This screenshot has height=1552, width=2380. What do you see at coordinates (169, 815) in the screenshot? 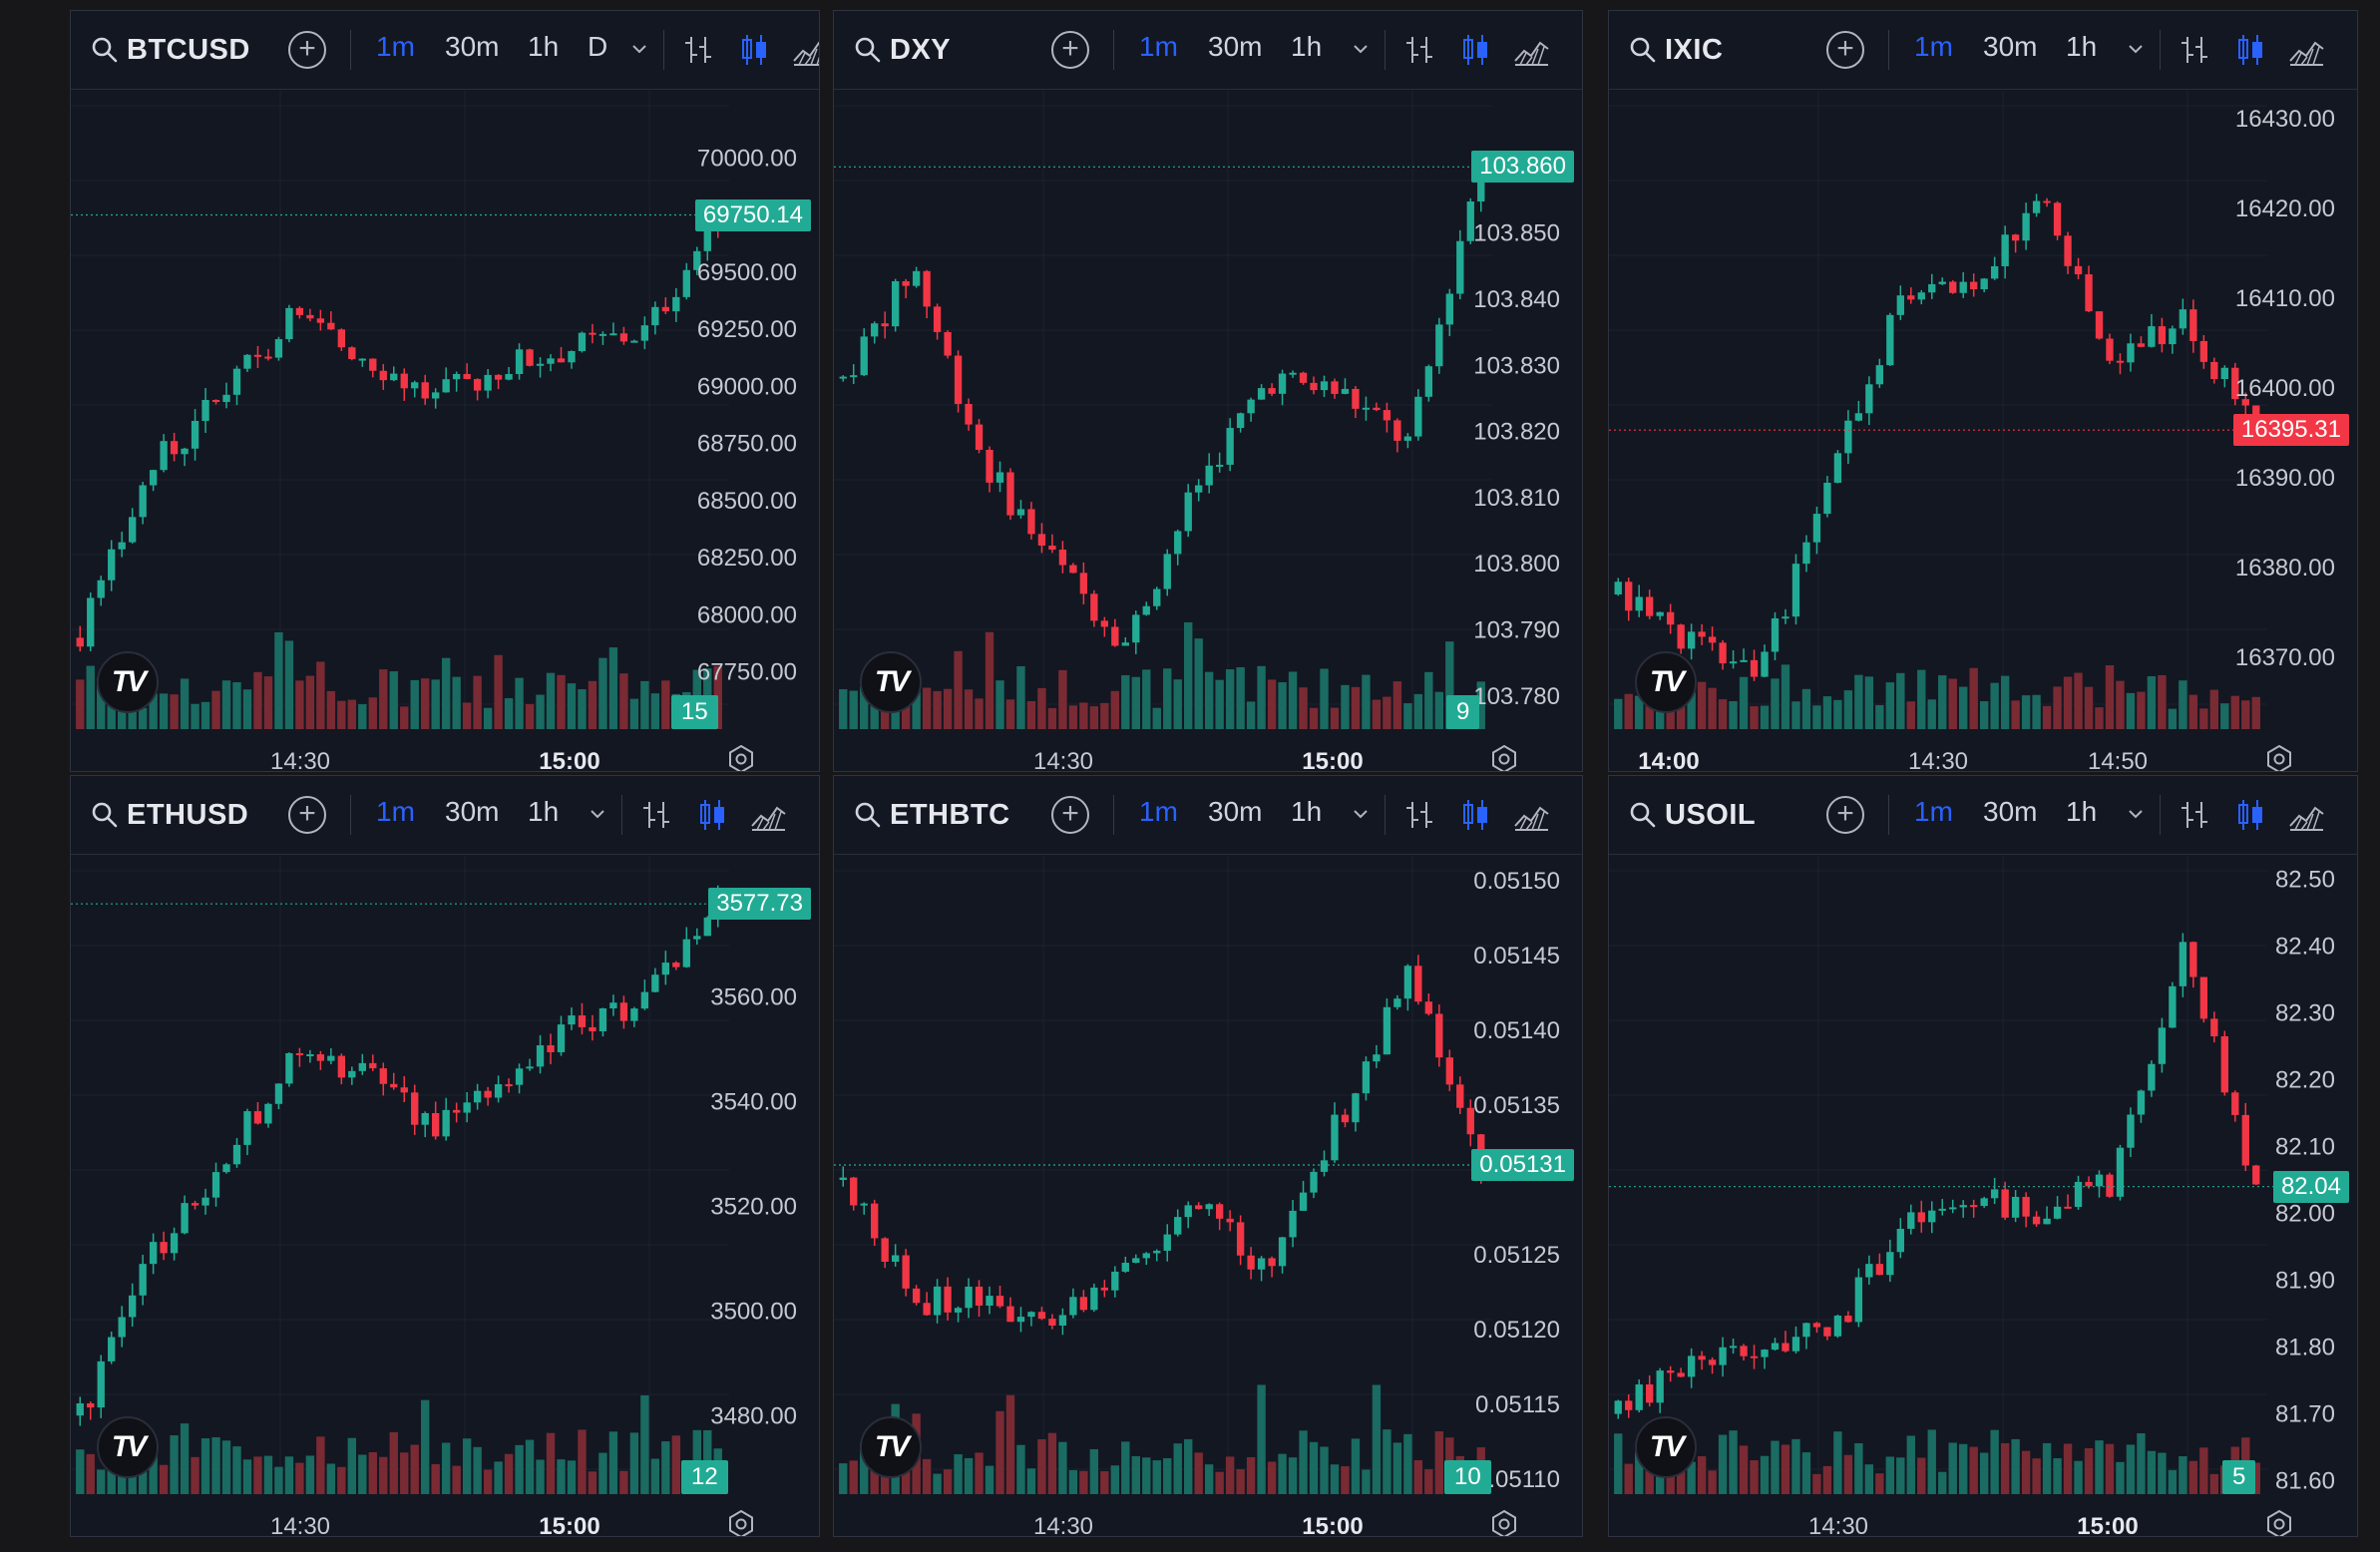
I see `symbol-search-button: ETHUSD` at bounding box center [169, 815].